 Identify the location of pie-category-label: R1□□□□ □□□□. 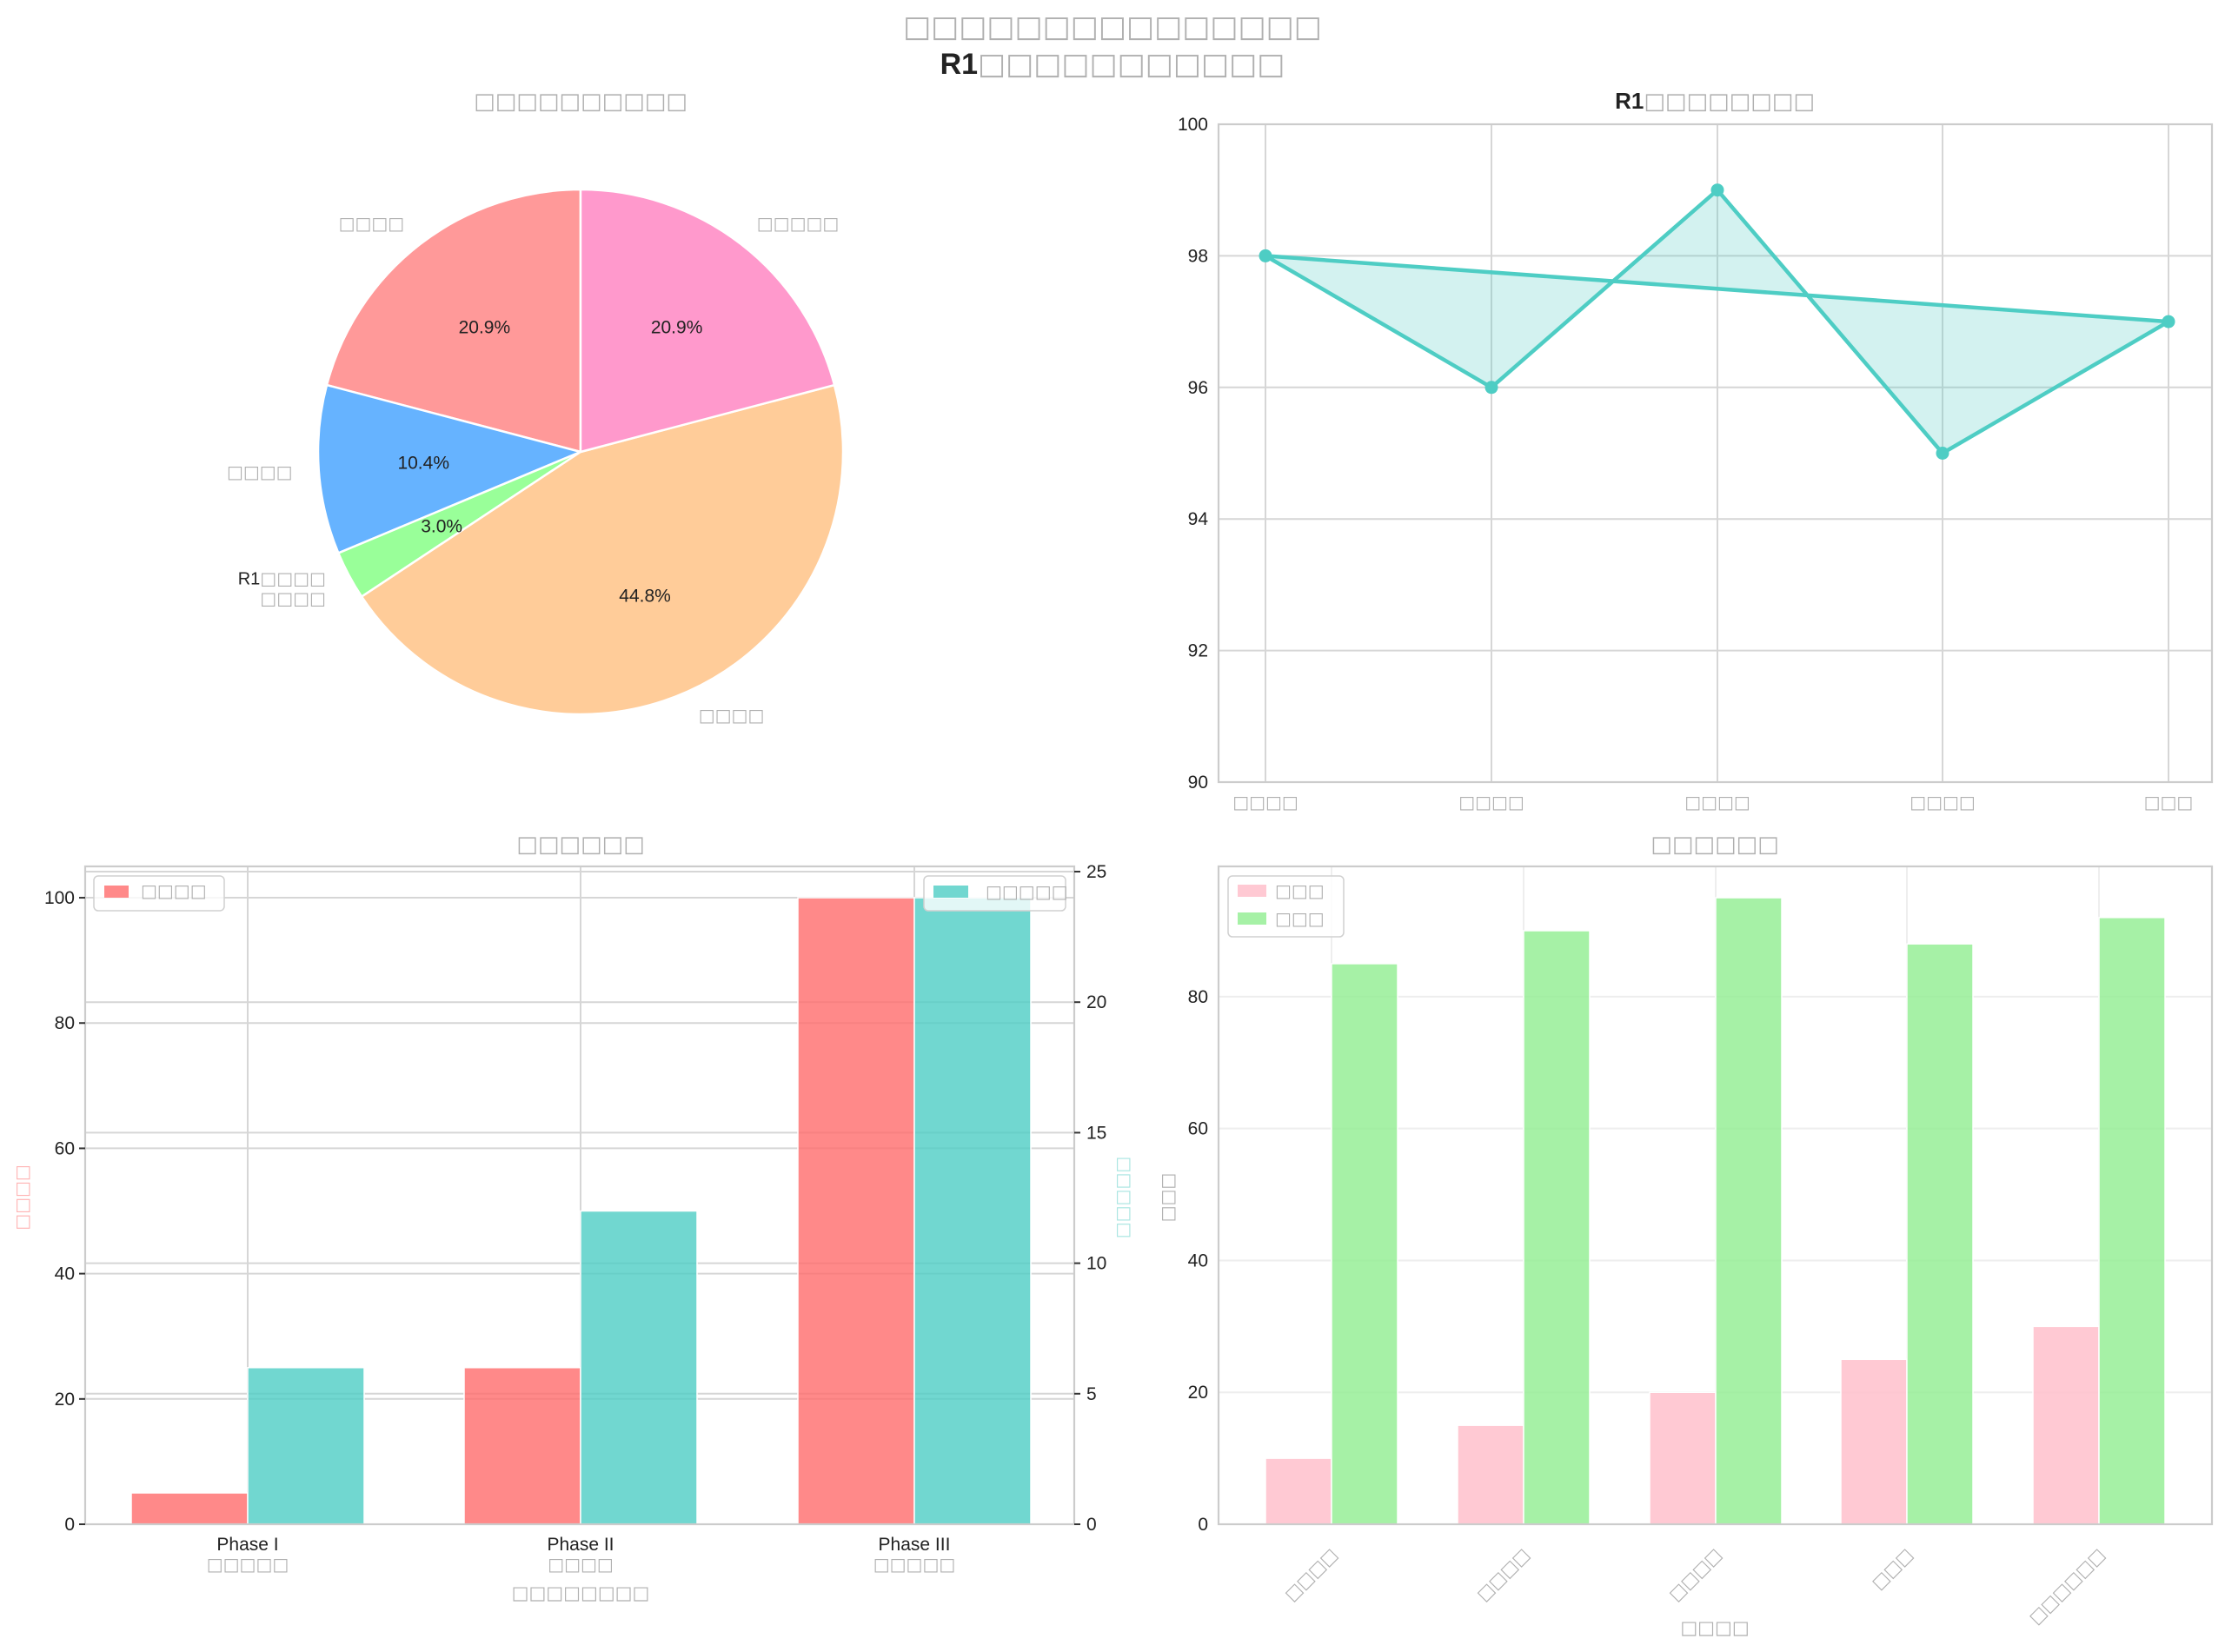
(282, 587).